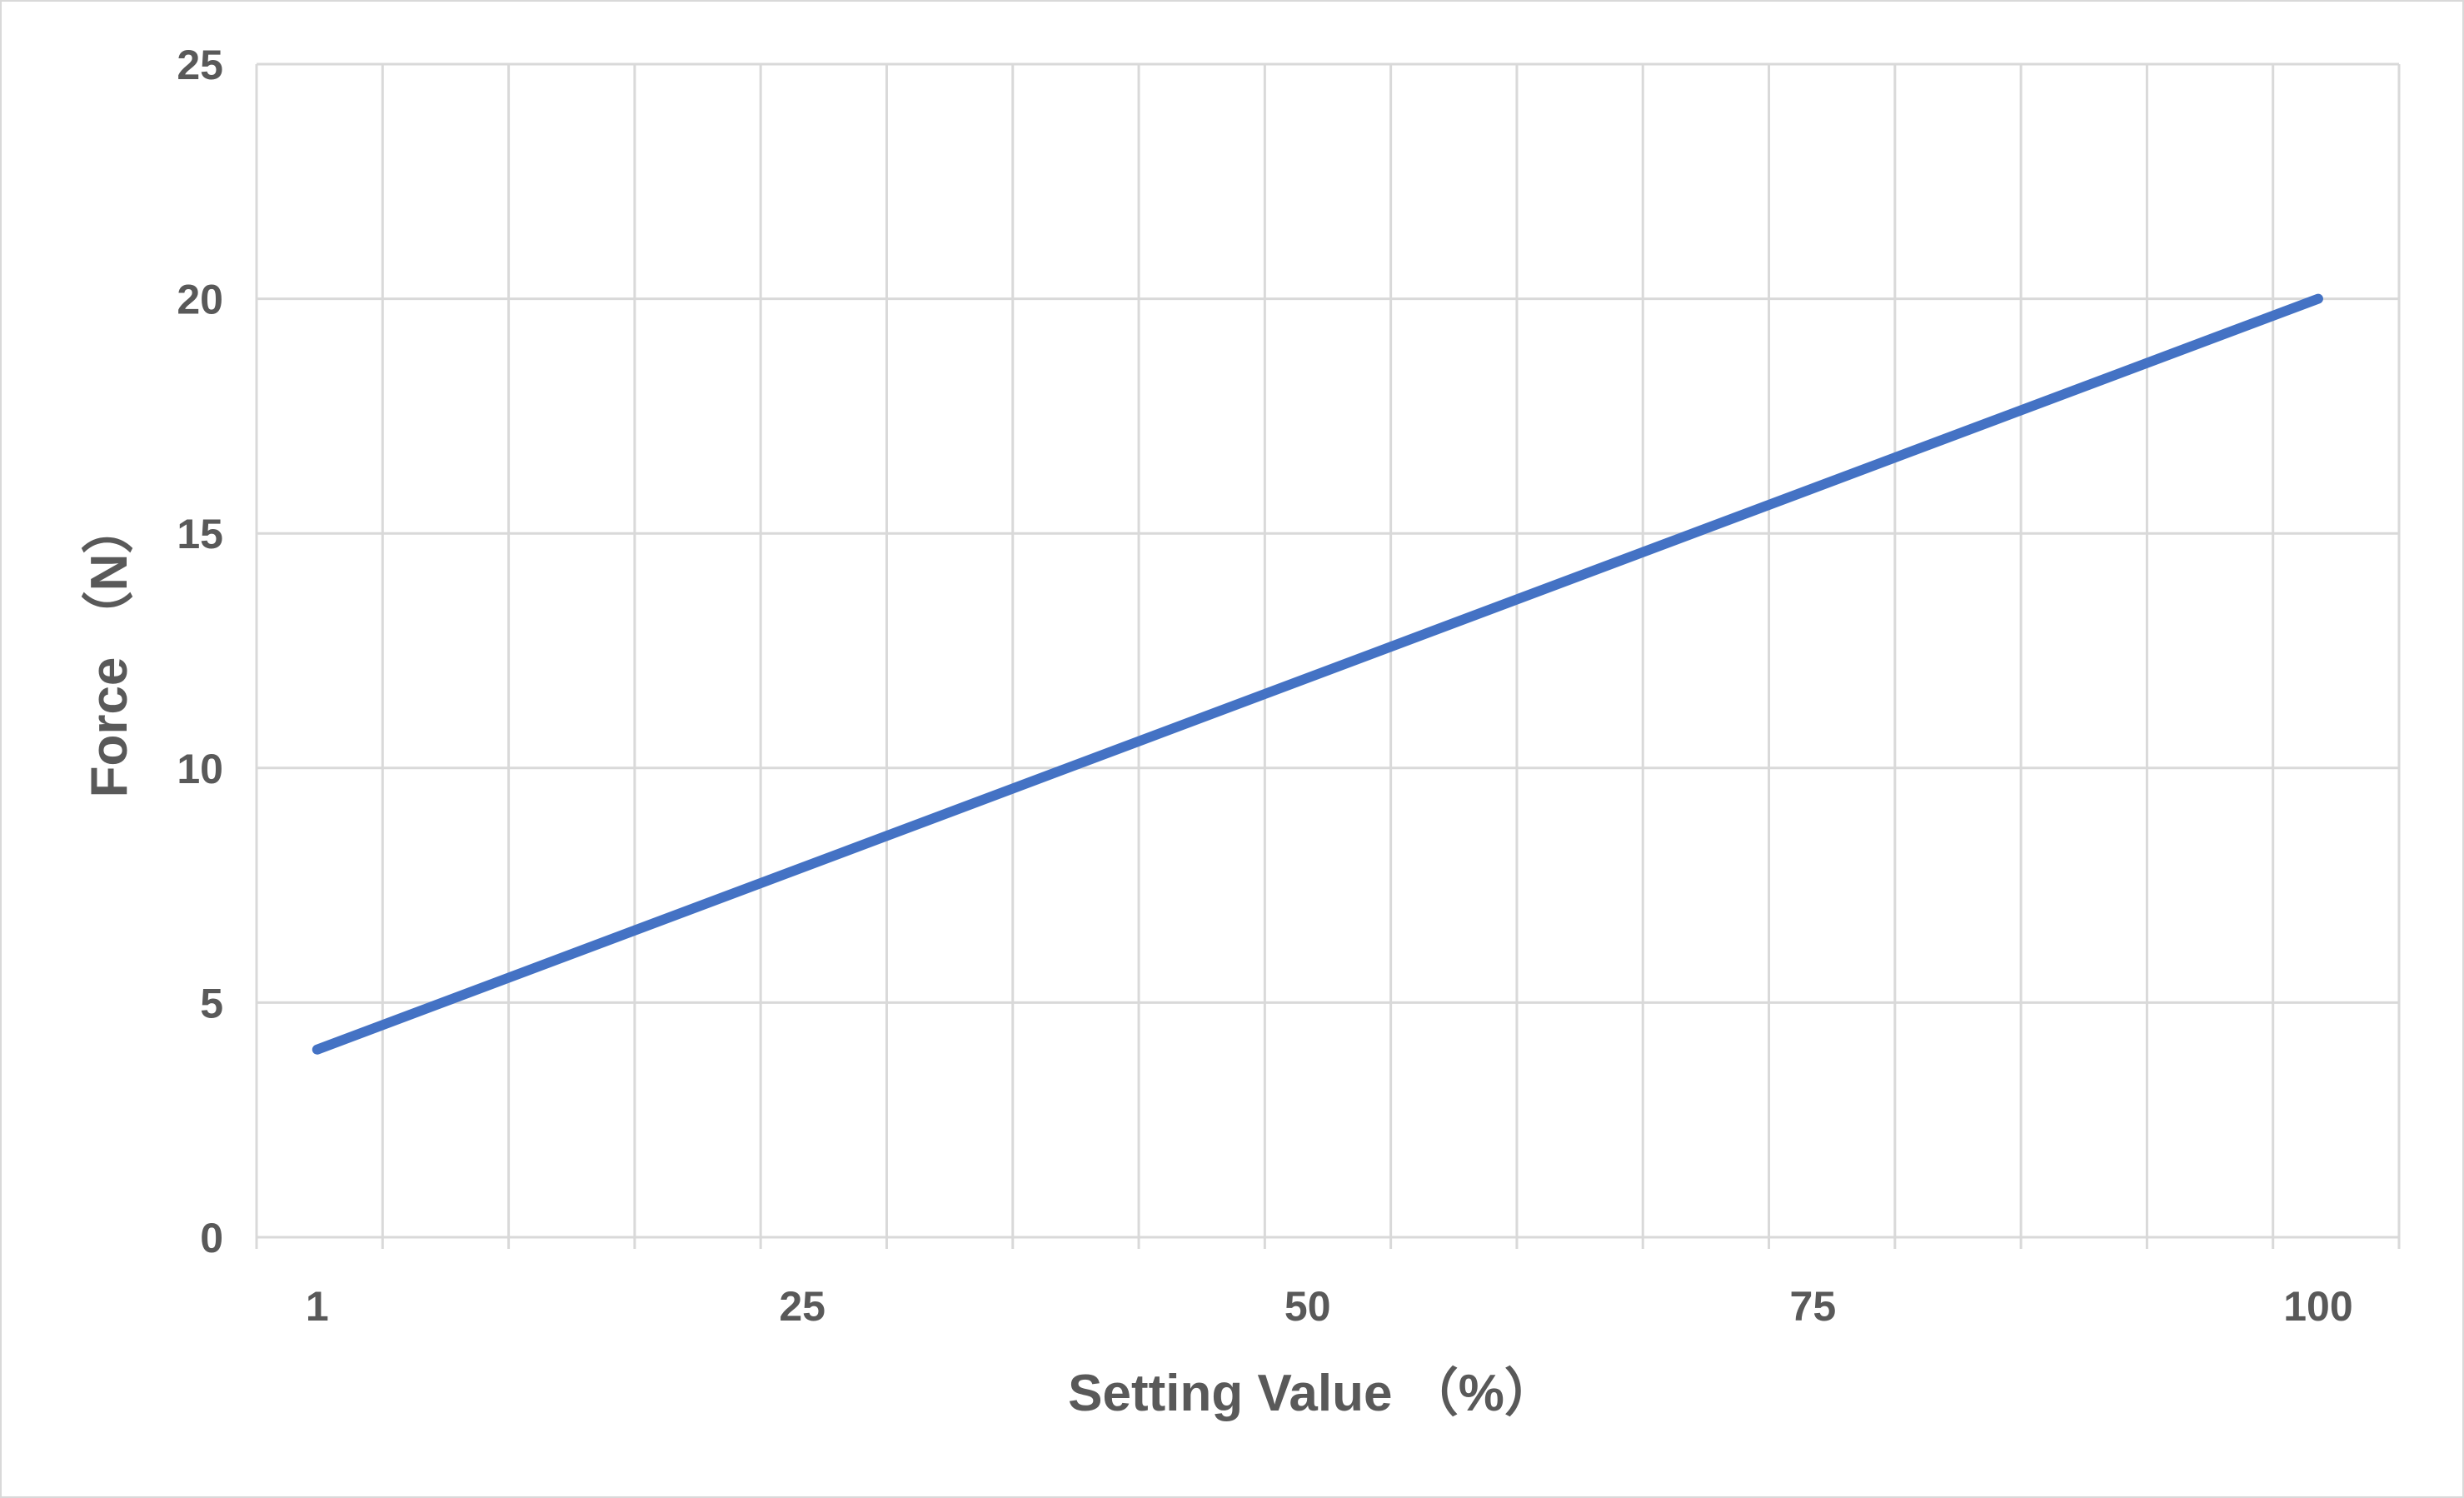 This screenshot has width=2464, height=1498. What do you see at coordinates (200, 300) in the screenshot?
I see `y-tick-label: 20` at bounding box center [200, 300].